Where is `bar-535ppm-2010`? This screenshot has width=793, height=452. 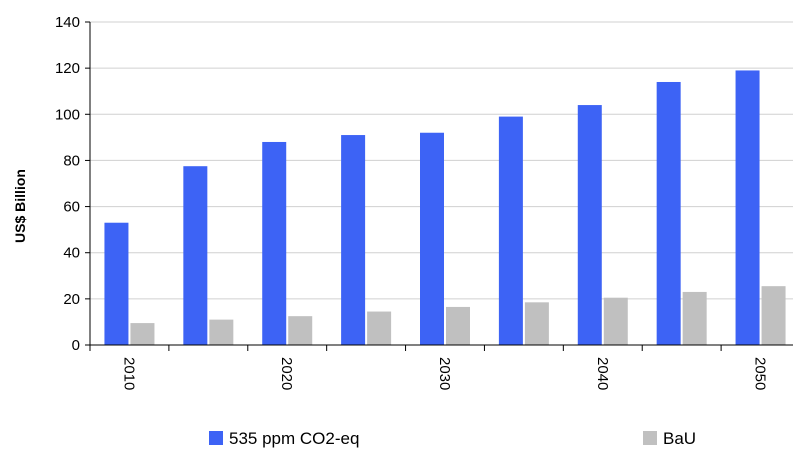 bar-535ppm-2010 is located at coordinates (116, 284).